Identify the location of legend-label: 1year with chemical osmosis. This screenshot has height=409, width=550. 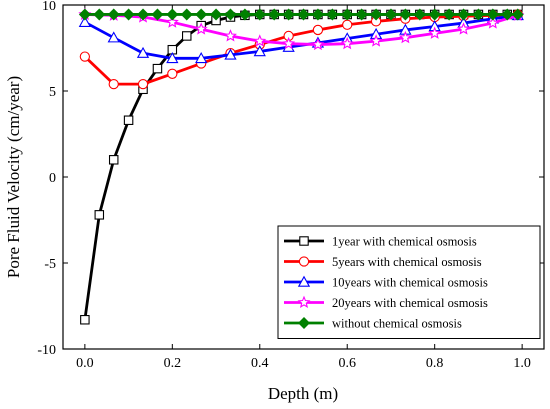
(404, 242).